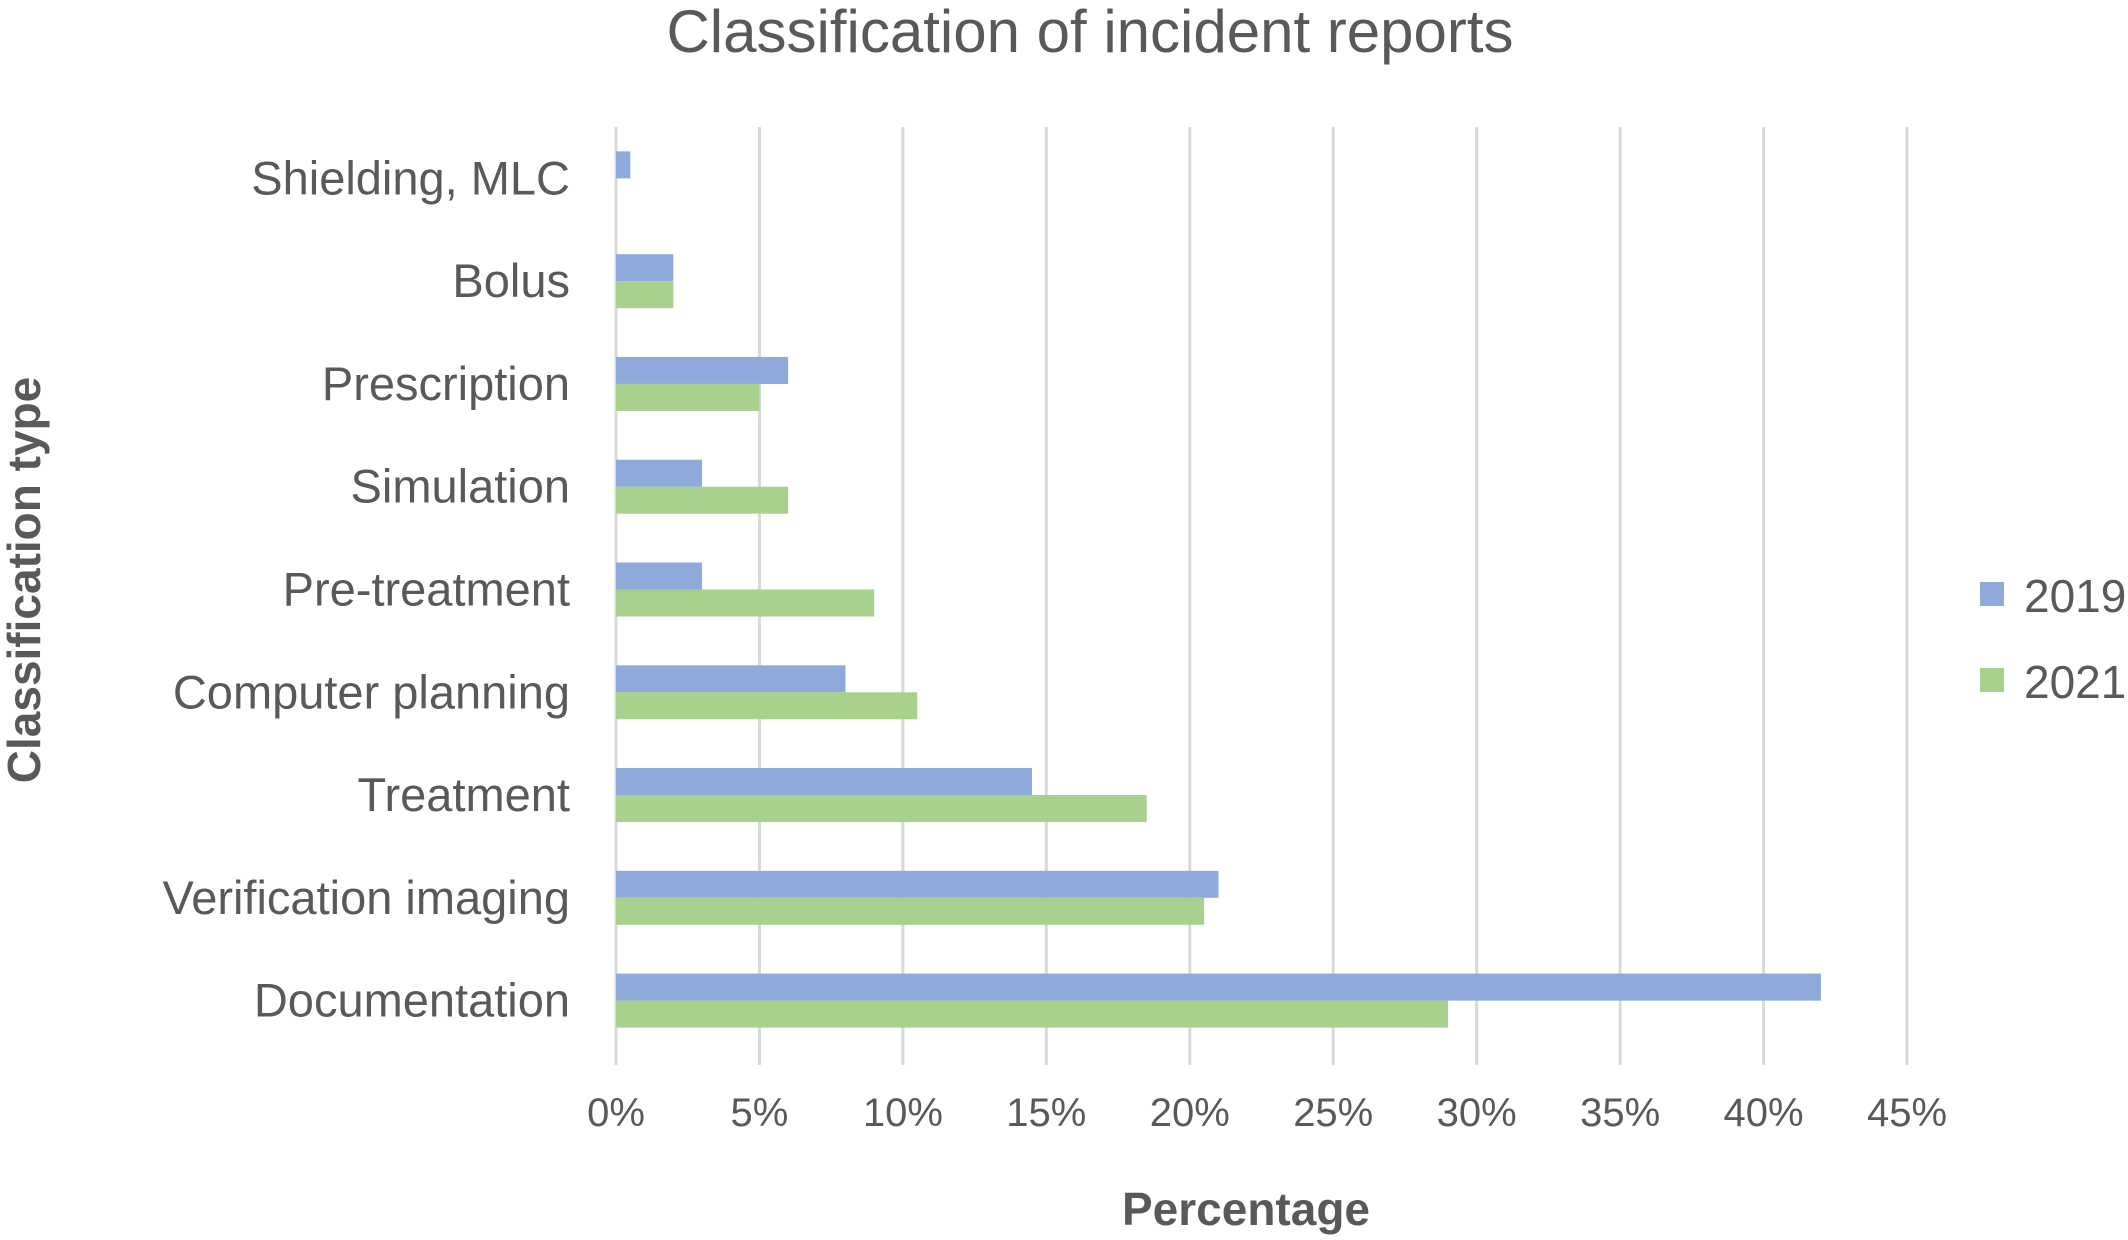 The width and height of the screenshot is (2128, 1240). What do you see at coordinates (1620, 1113) in the screenshot?
I see `x-tick-label: 35%` at bounding box center [1620, 1113].